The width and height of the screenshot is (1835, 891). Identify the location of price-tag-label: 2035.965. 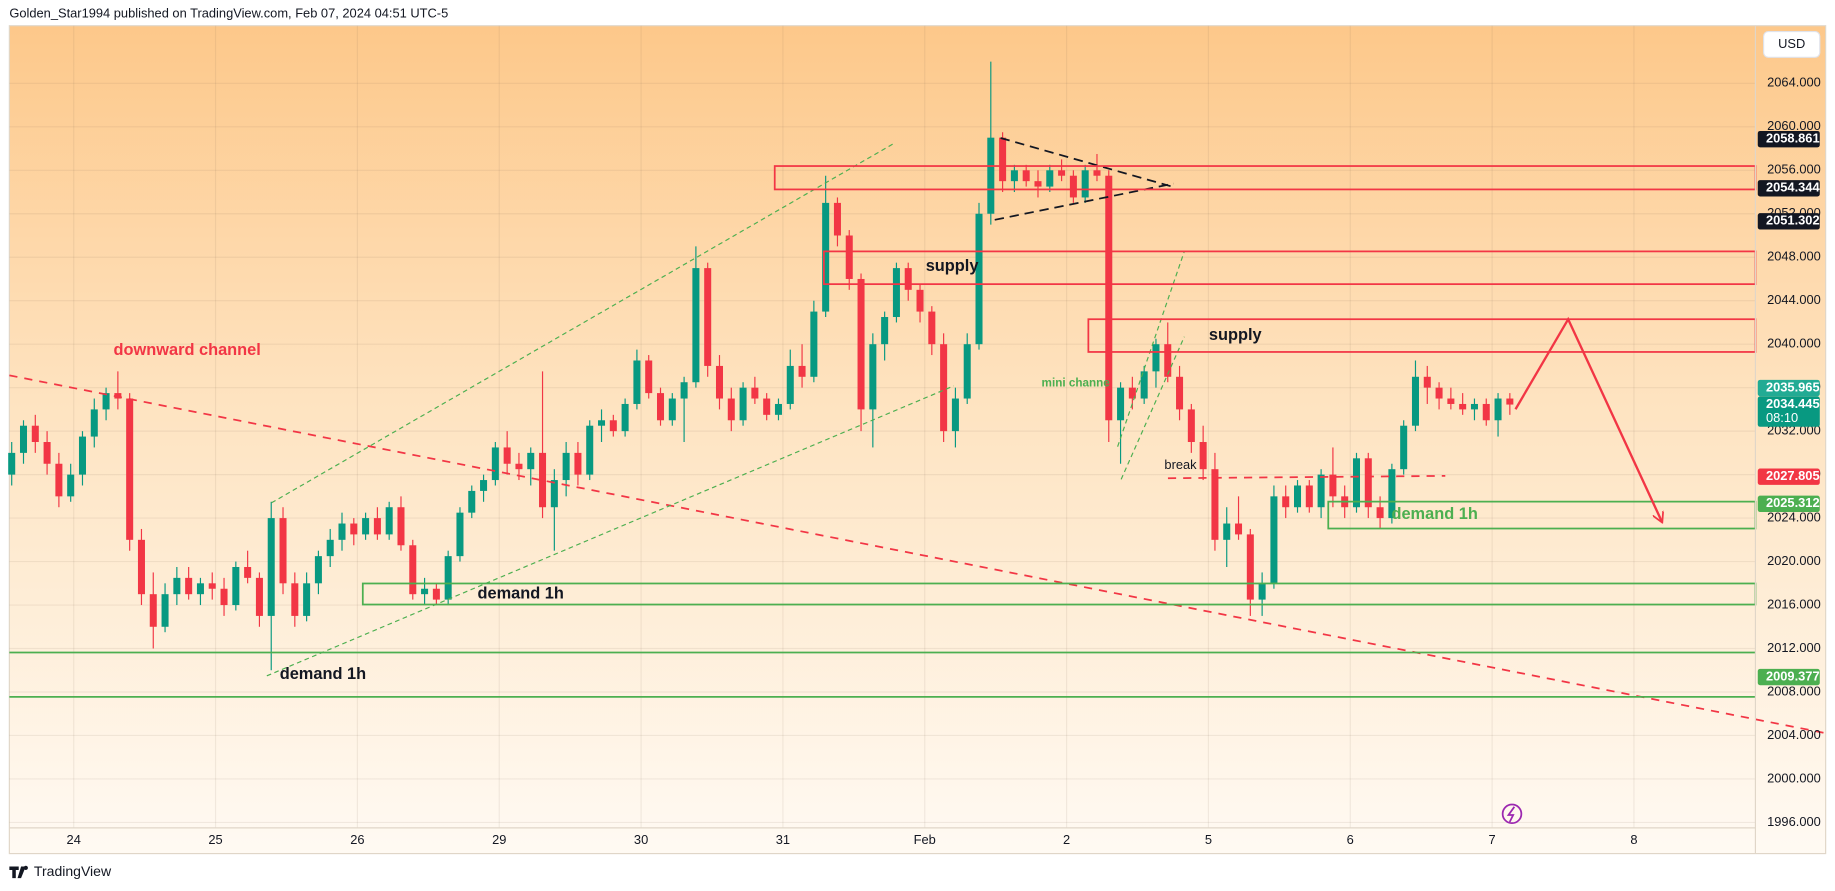
(1793, 386).